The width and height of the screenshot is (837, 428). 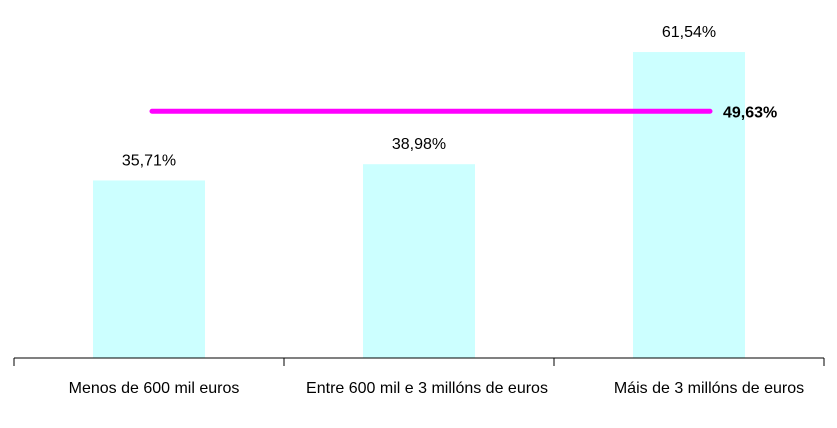 What do you see at coordinates (419, 144) in the screenshot?
I see `bar-value-label: 38,98%` at bounding box center [419, 144].